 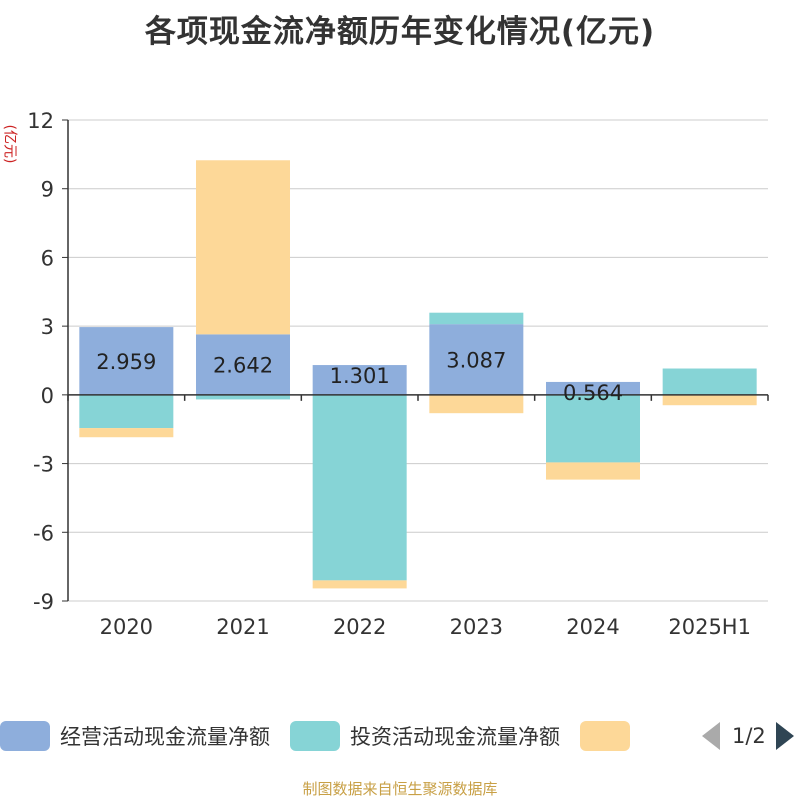 I want to click on bar-series-2-2024, so click(x=593, y=471).